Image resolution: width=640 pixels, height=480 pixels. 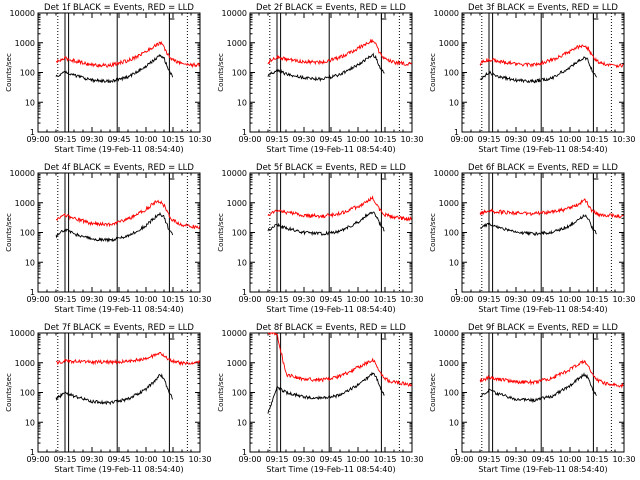 What do you see at coordinates (331, 168) in the screenshot?
I see `panel-title: Det 5f BLACK = Events, RED = LLD` at bounding box center [331, 168].